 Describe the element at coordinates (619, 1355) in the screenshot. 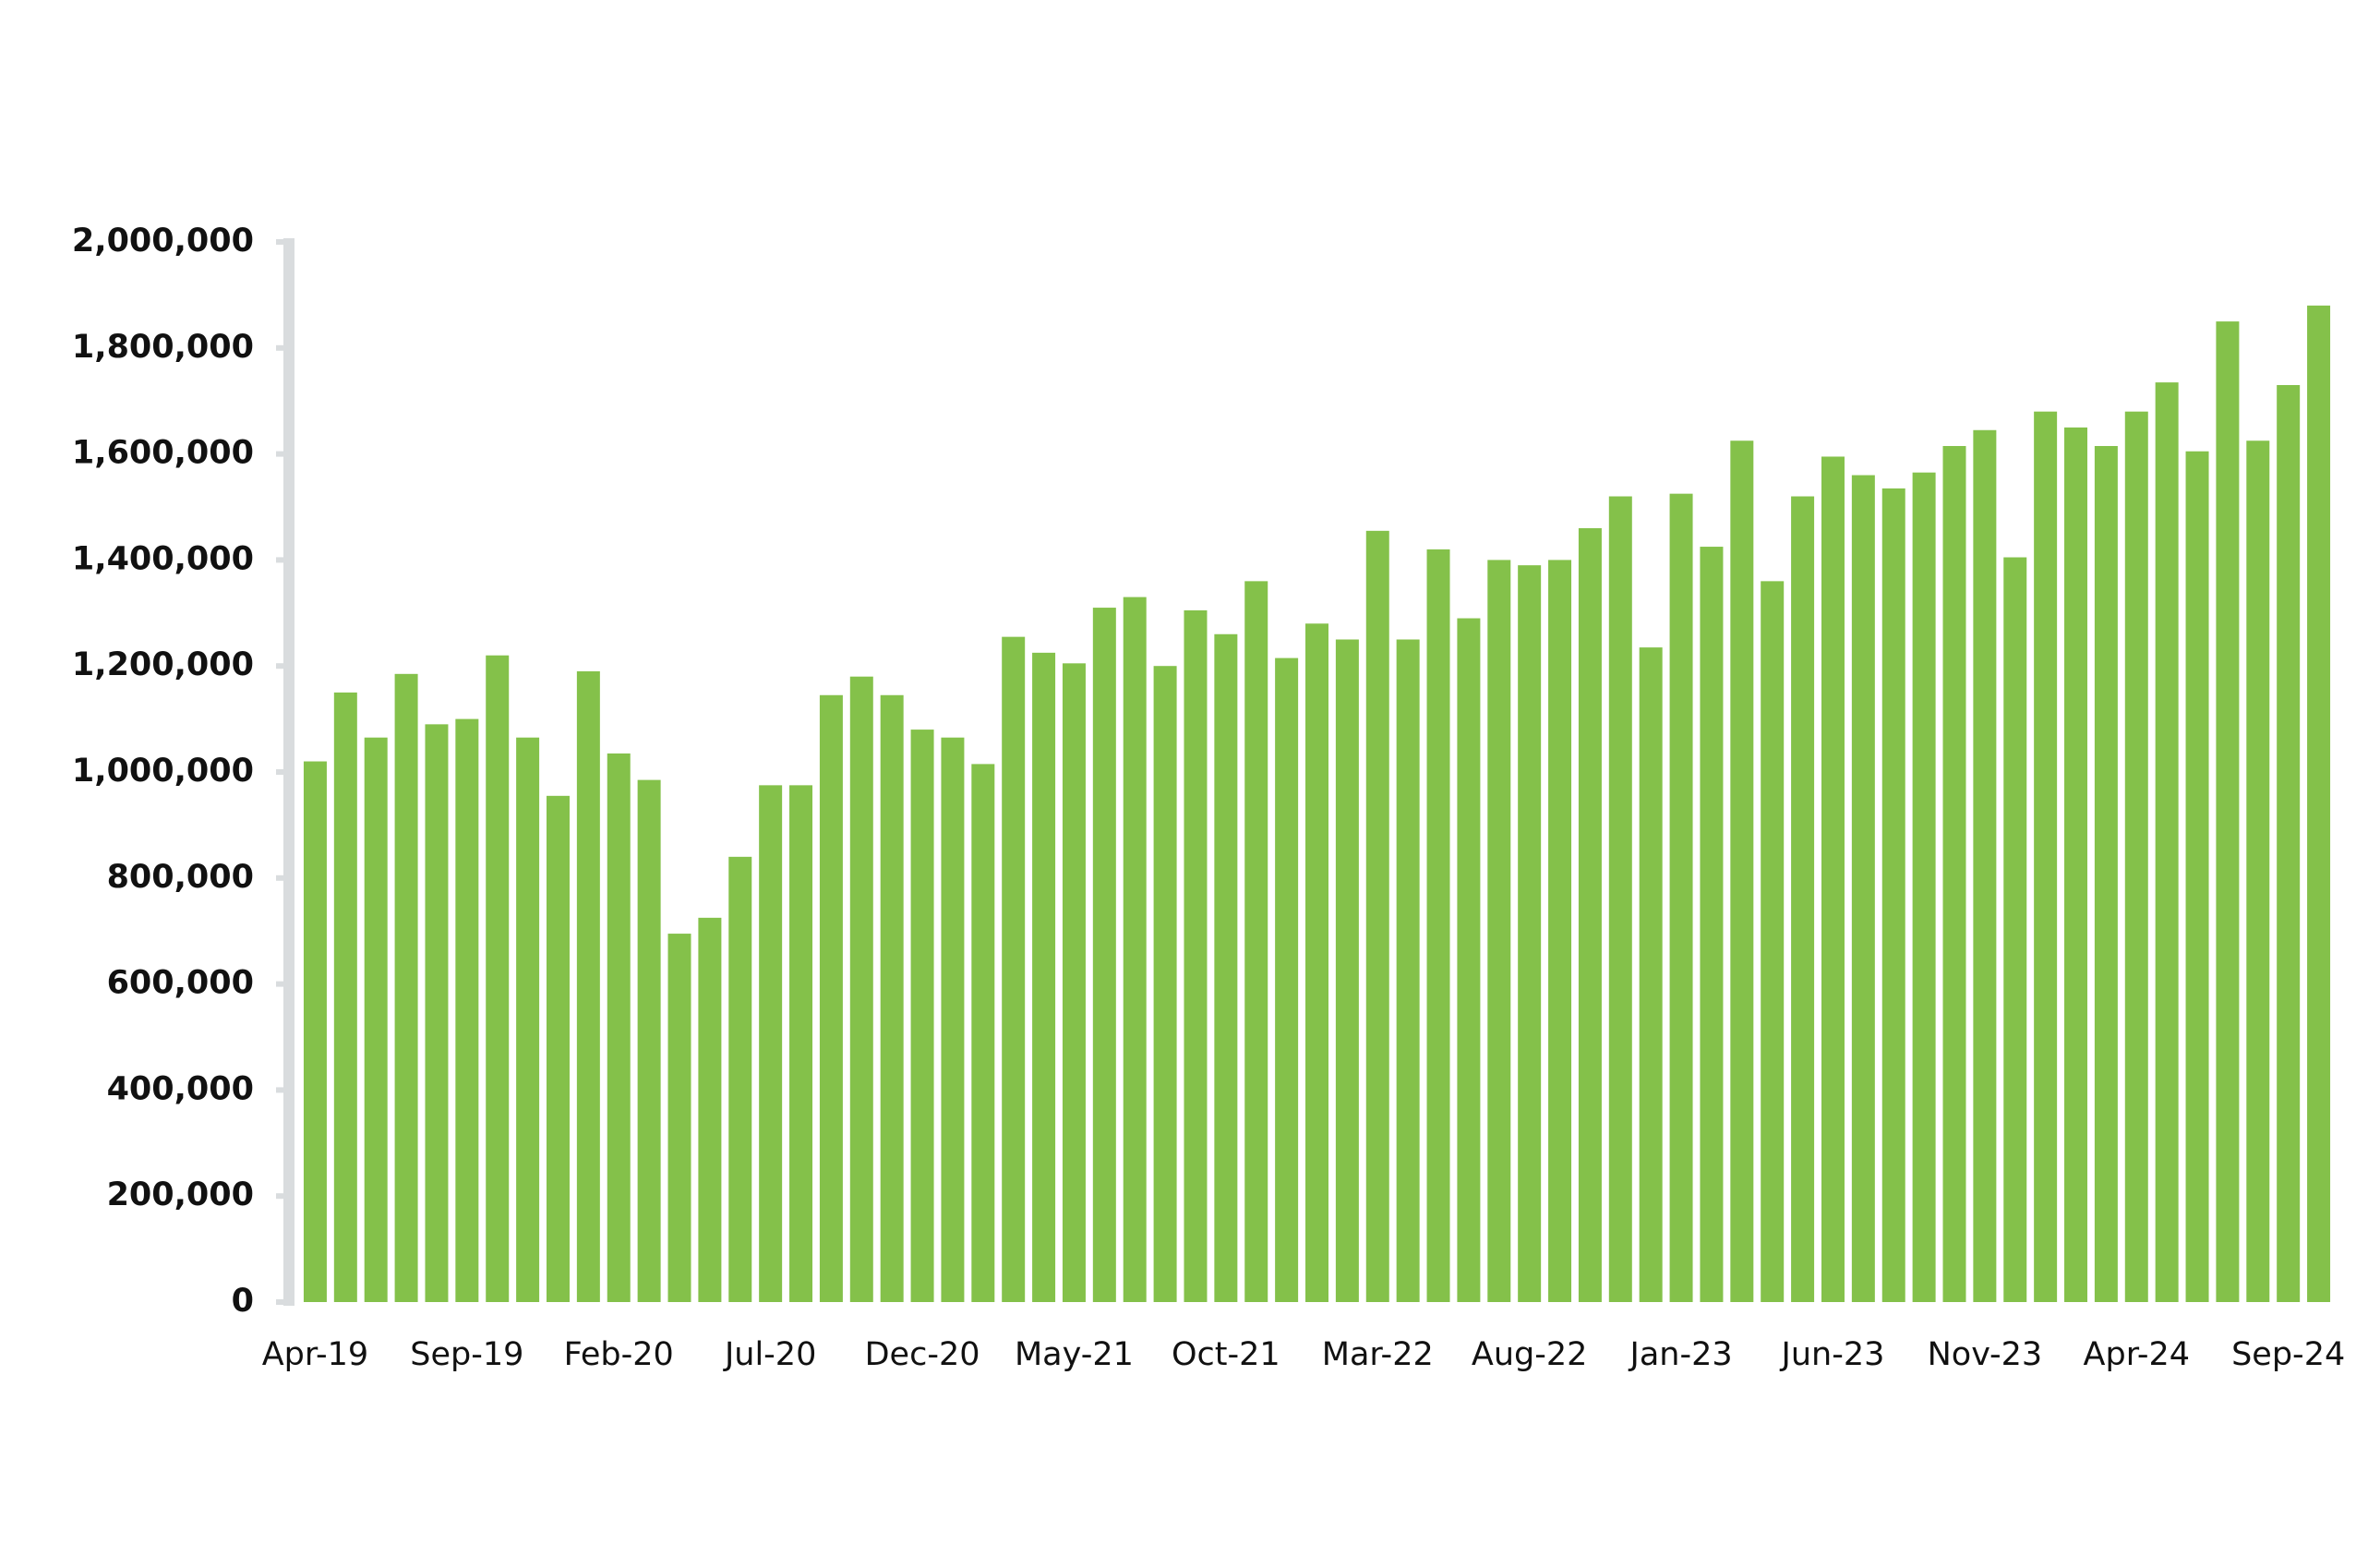

I see `x-tick-label: Feb-20` at that location.